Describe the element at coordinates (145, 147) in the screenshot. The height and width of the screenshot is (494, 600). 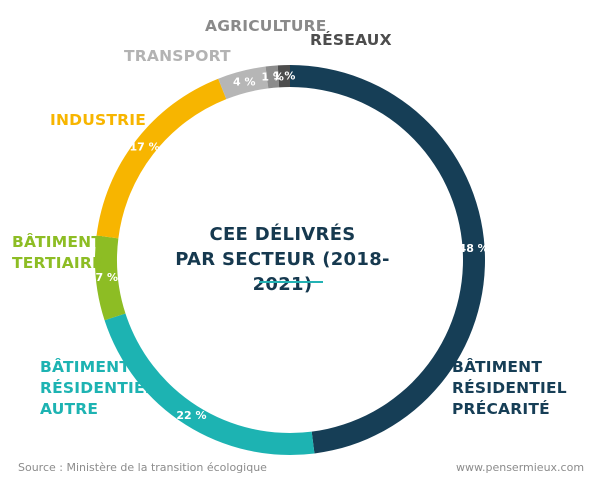
I see `percent-label-3: 17 %` at that location.